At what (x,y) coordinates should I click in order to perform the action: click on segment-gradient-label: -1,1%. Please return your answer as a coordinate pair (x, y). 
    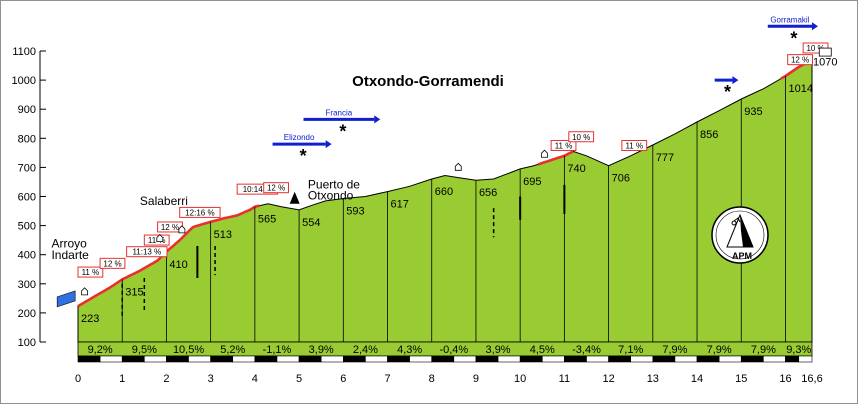
    Looking at the image, I should click on (277, 350).